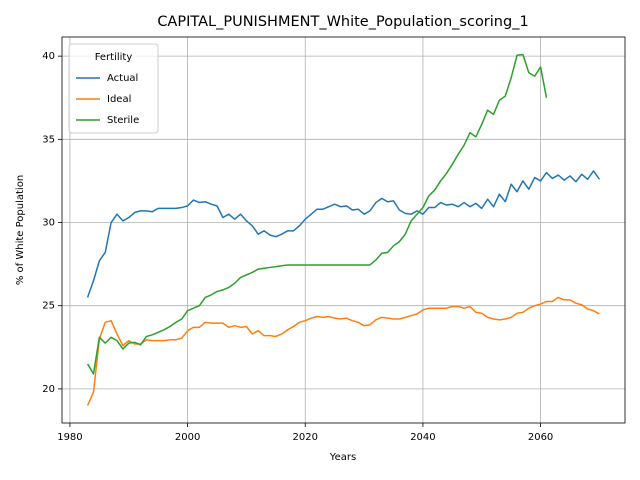 The image size is (640, 480). I want to click on x-tick-label: 2060, so click(540, 437).